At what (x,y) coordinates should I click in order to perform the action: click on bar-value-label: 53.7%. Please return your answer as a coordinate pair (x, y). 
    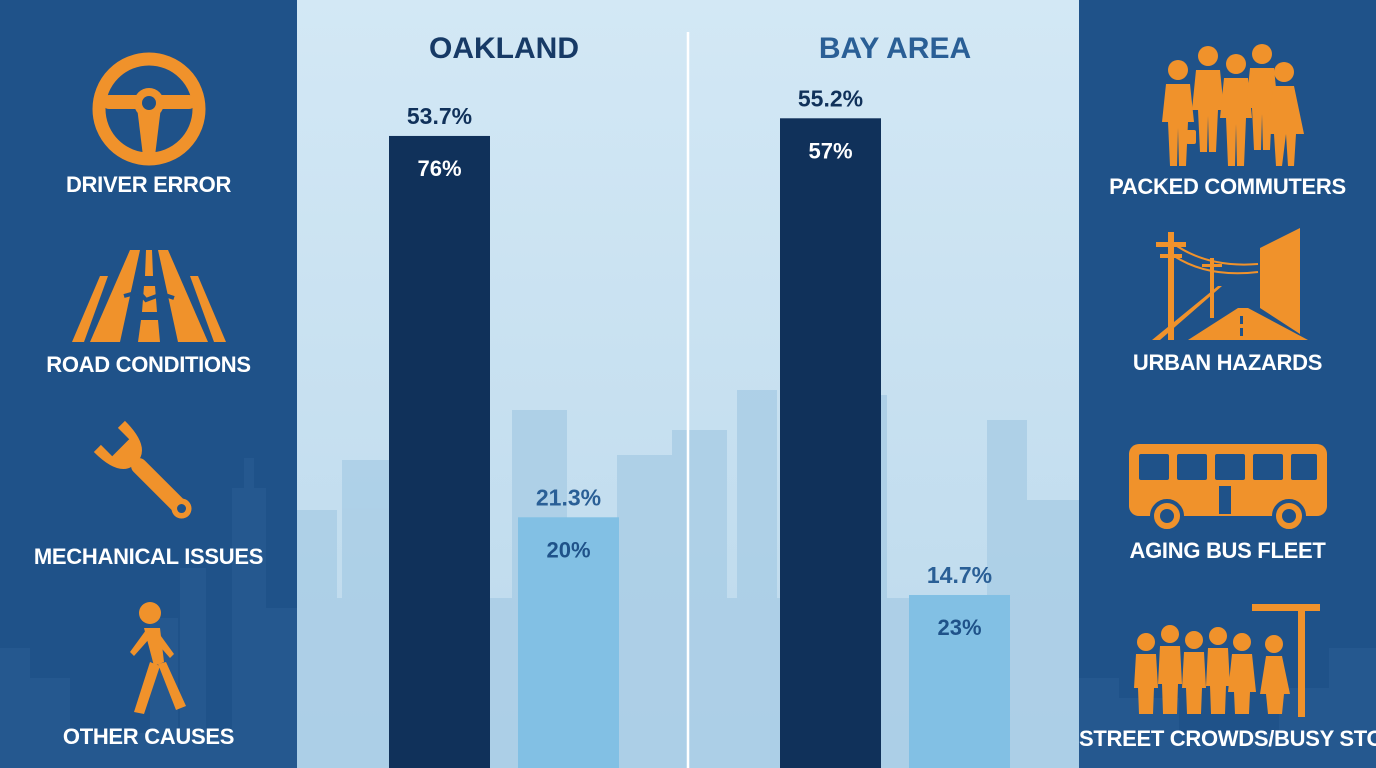
    Looking at the image, I should click on (439, 116).